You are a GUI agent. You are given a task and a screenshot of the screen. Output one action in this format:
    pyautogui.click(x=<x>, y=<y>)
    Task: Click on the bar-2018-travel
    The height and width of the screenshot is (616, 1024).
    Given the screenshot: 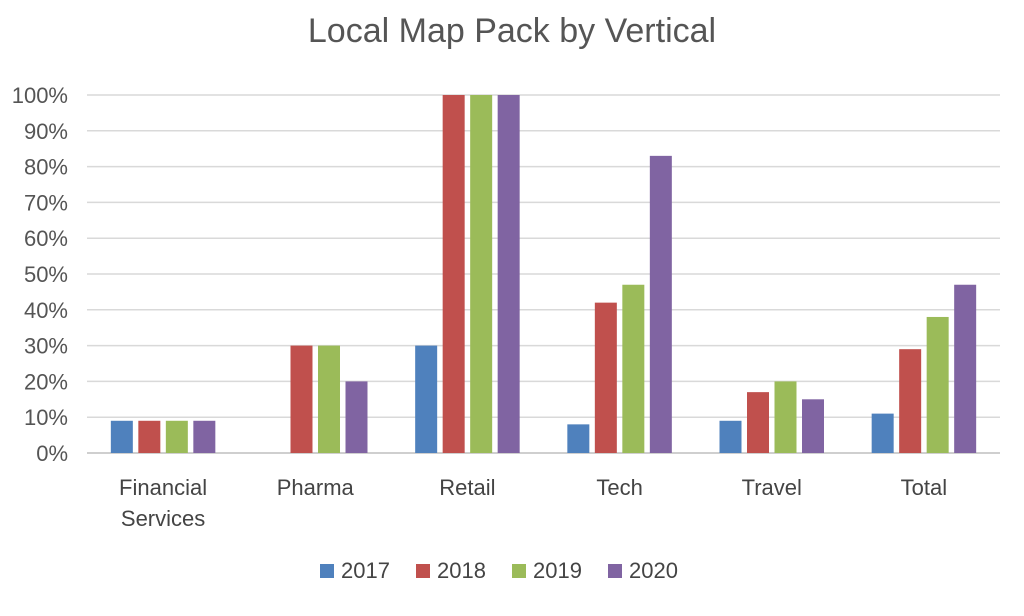 What is the action you would take?
    pyautogui.click(x=758, y=422)
    